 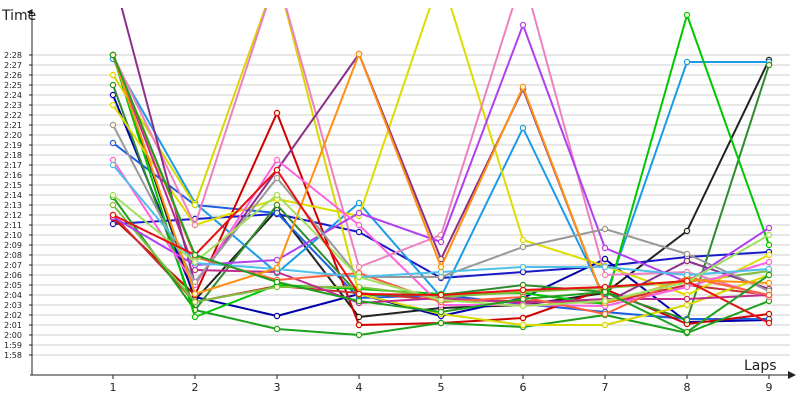 I want to click on y-tick-label: 2:04, so click(x=13, y=295).